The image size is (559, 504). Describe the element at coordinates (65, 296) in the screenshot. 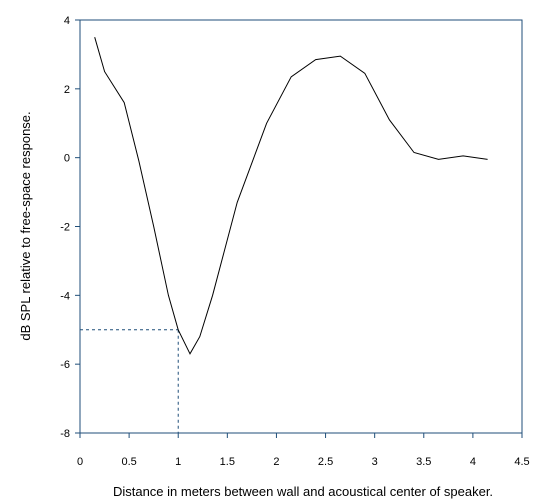

I see `y-tick-label: -4` at that location.